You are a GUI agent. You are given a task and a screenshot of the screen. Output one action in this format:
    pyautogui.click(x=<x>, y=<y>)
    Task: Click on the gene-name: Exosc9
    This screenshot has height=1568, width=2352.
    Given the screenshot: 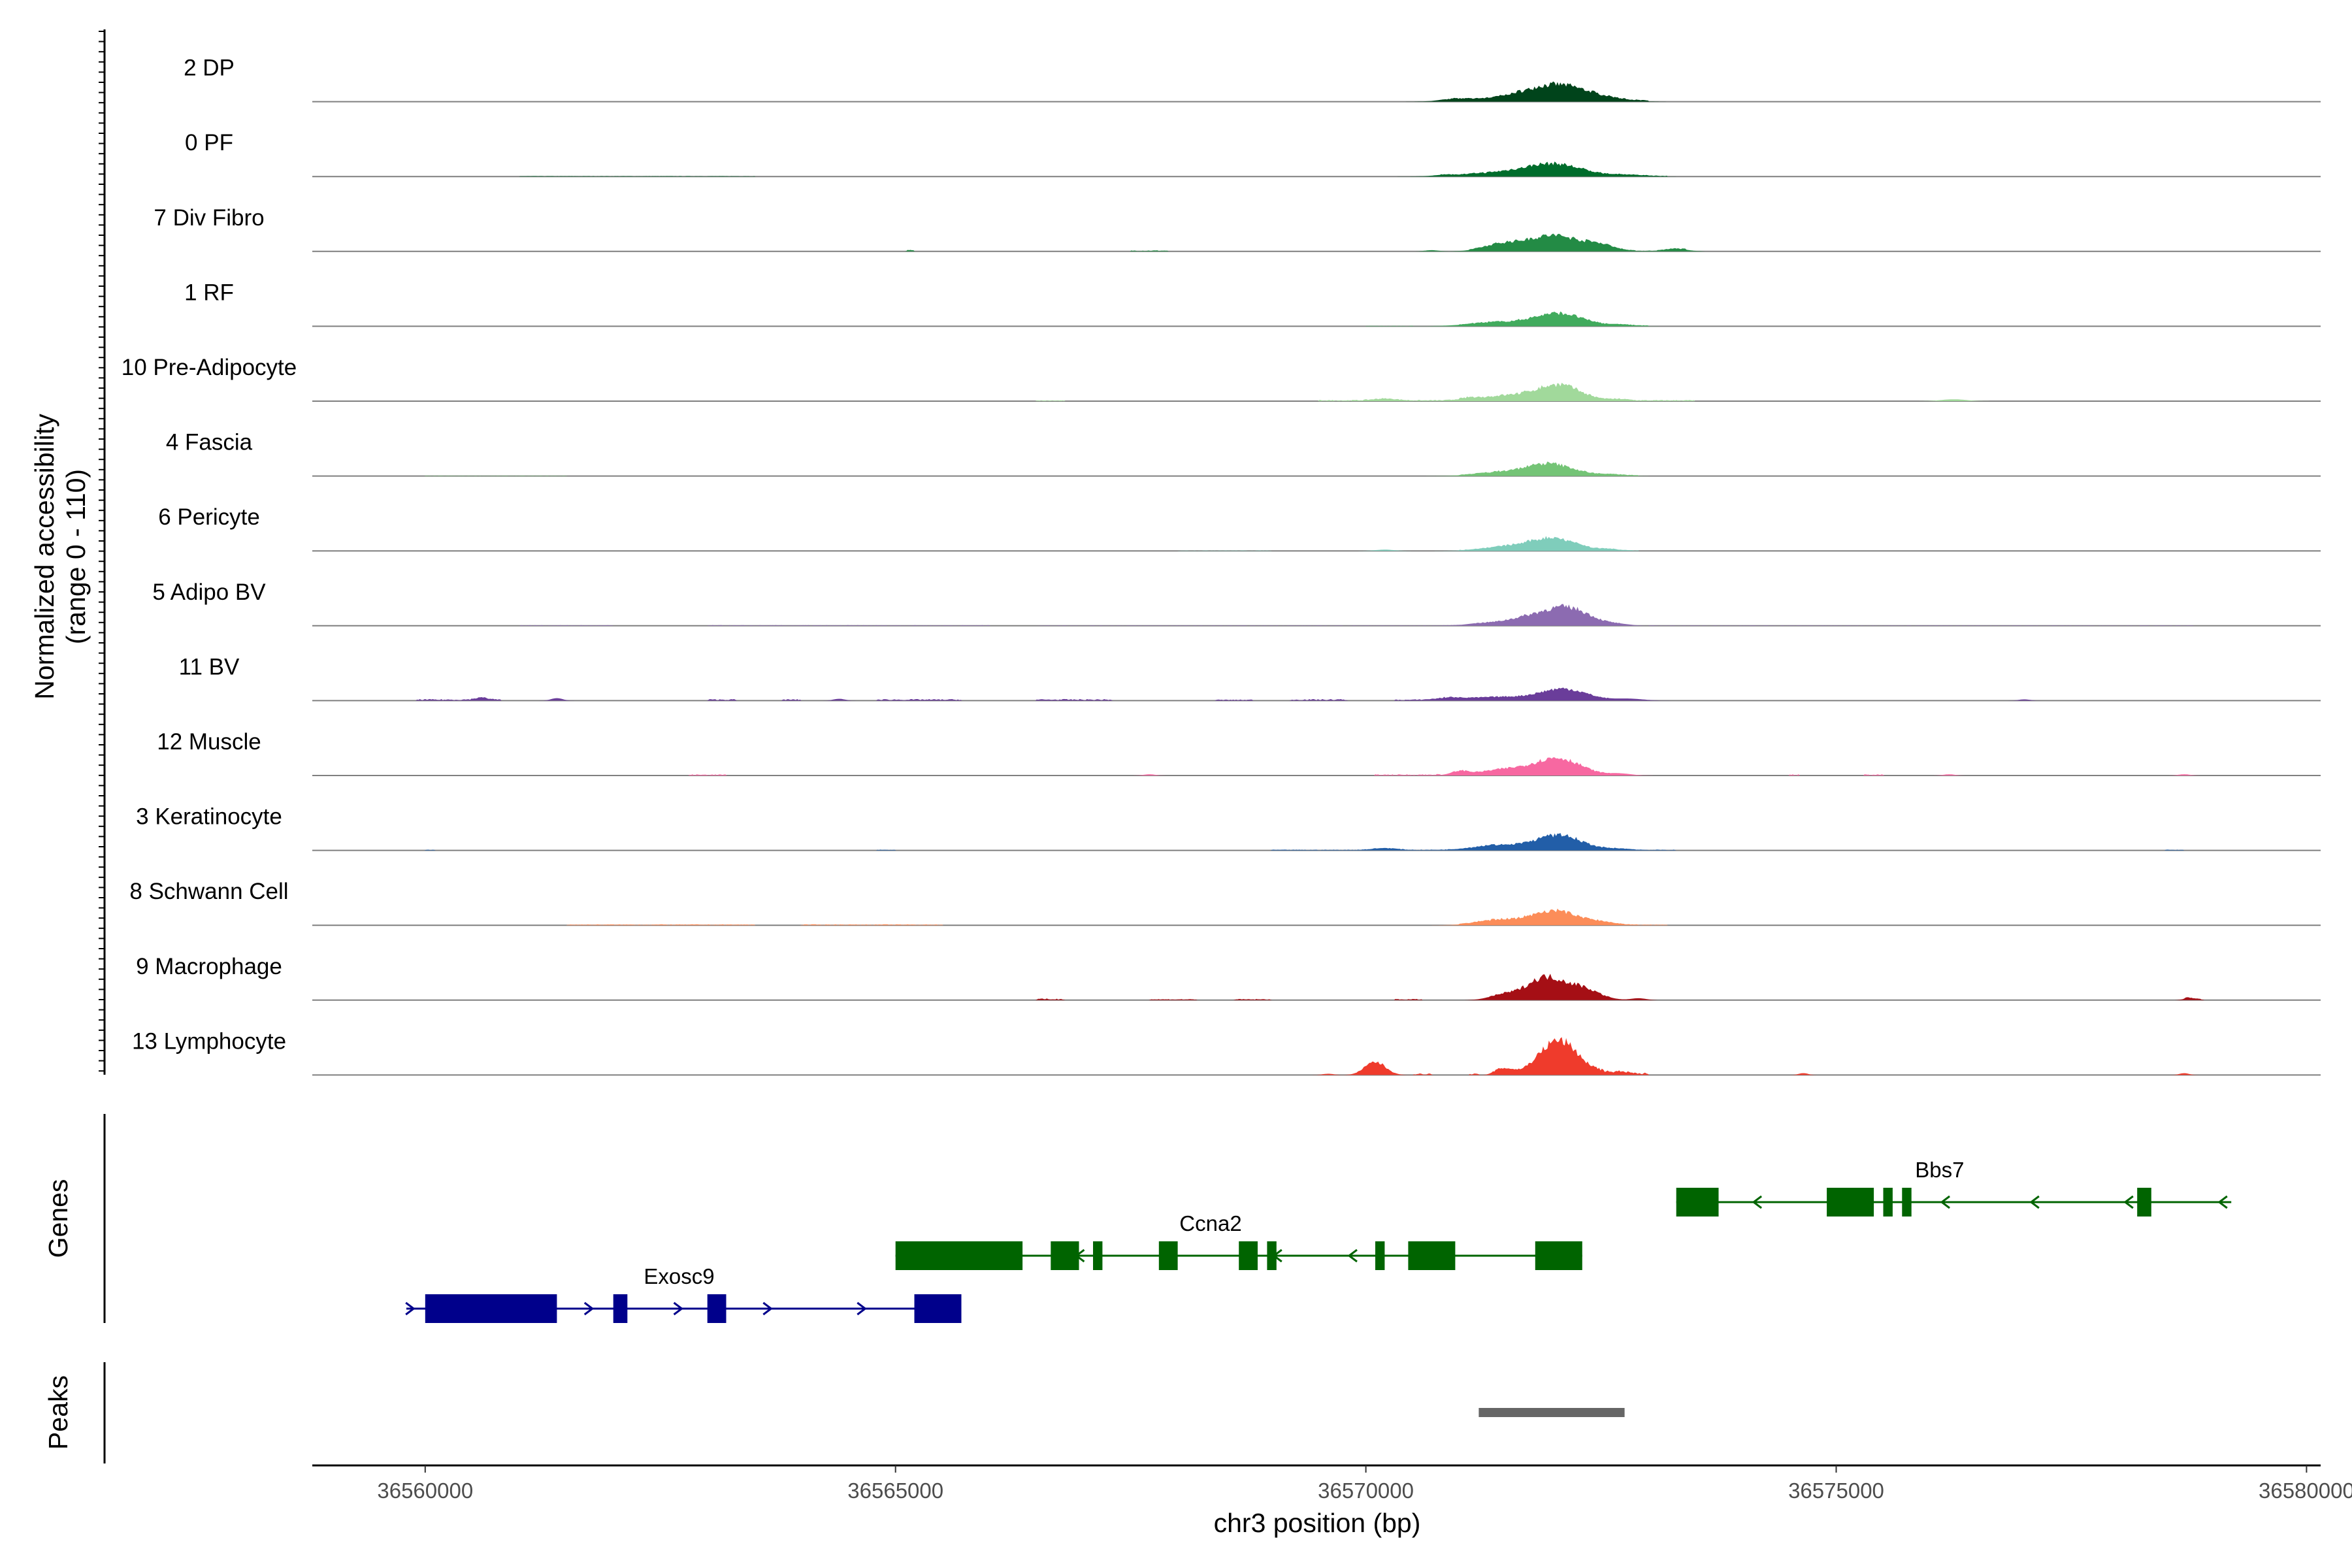 What is the action you would take?
    pyautogui.click(x=679, y=1276)
    